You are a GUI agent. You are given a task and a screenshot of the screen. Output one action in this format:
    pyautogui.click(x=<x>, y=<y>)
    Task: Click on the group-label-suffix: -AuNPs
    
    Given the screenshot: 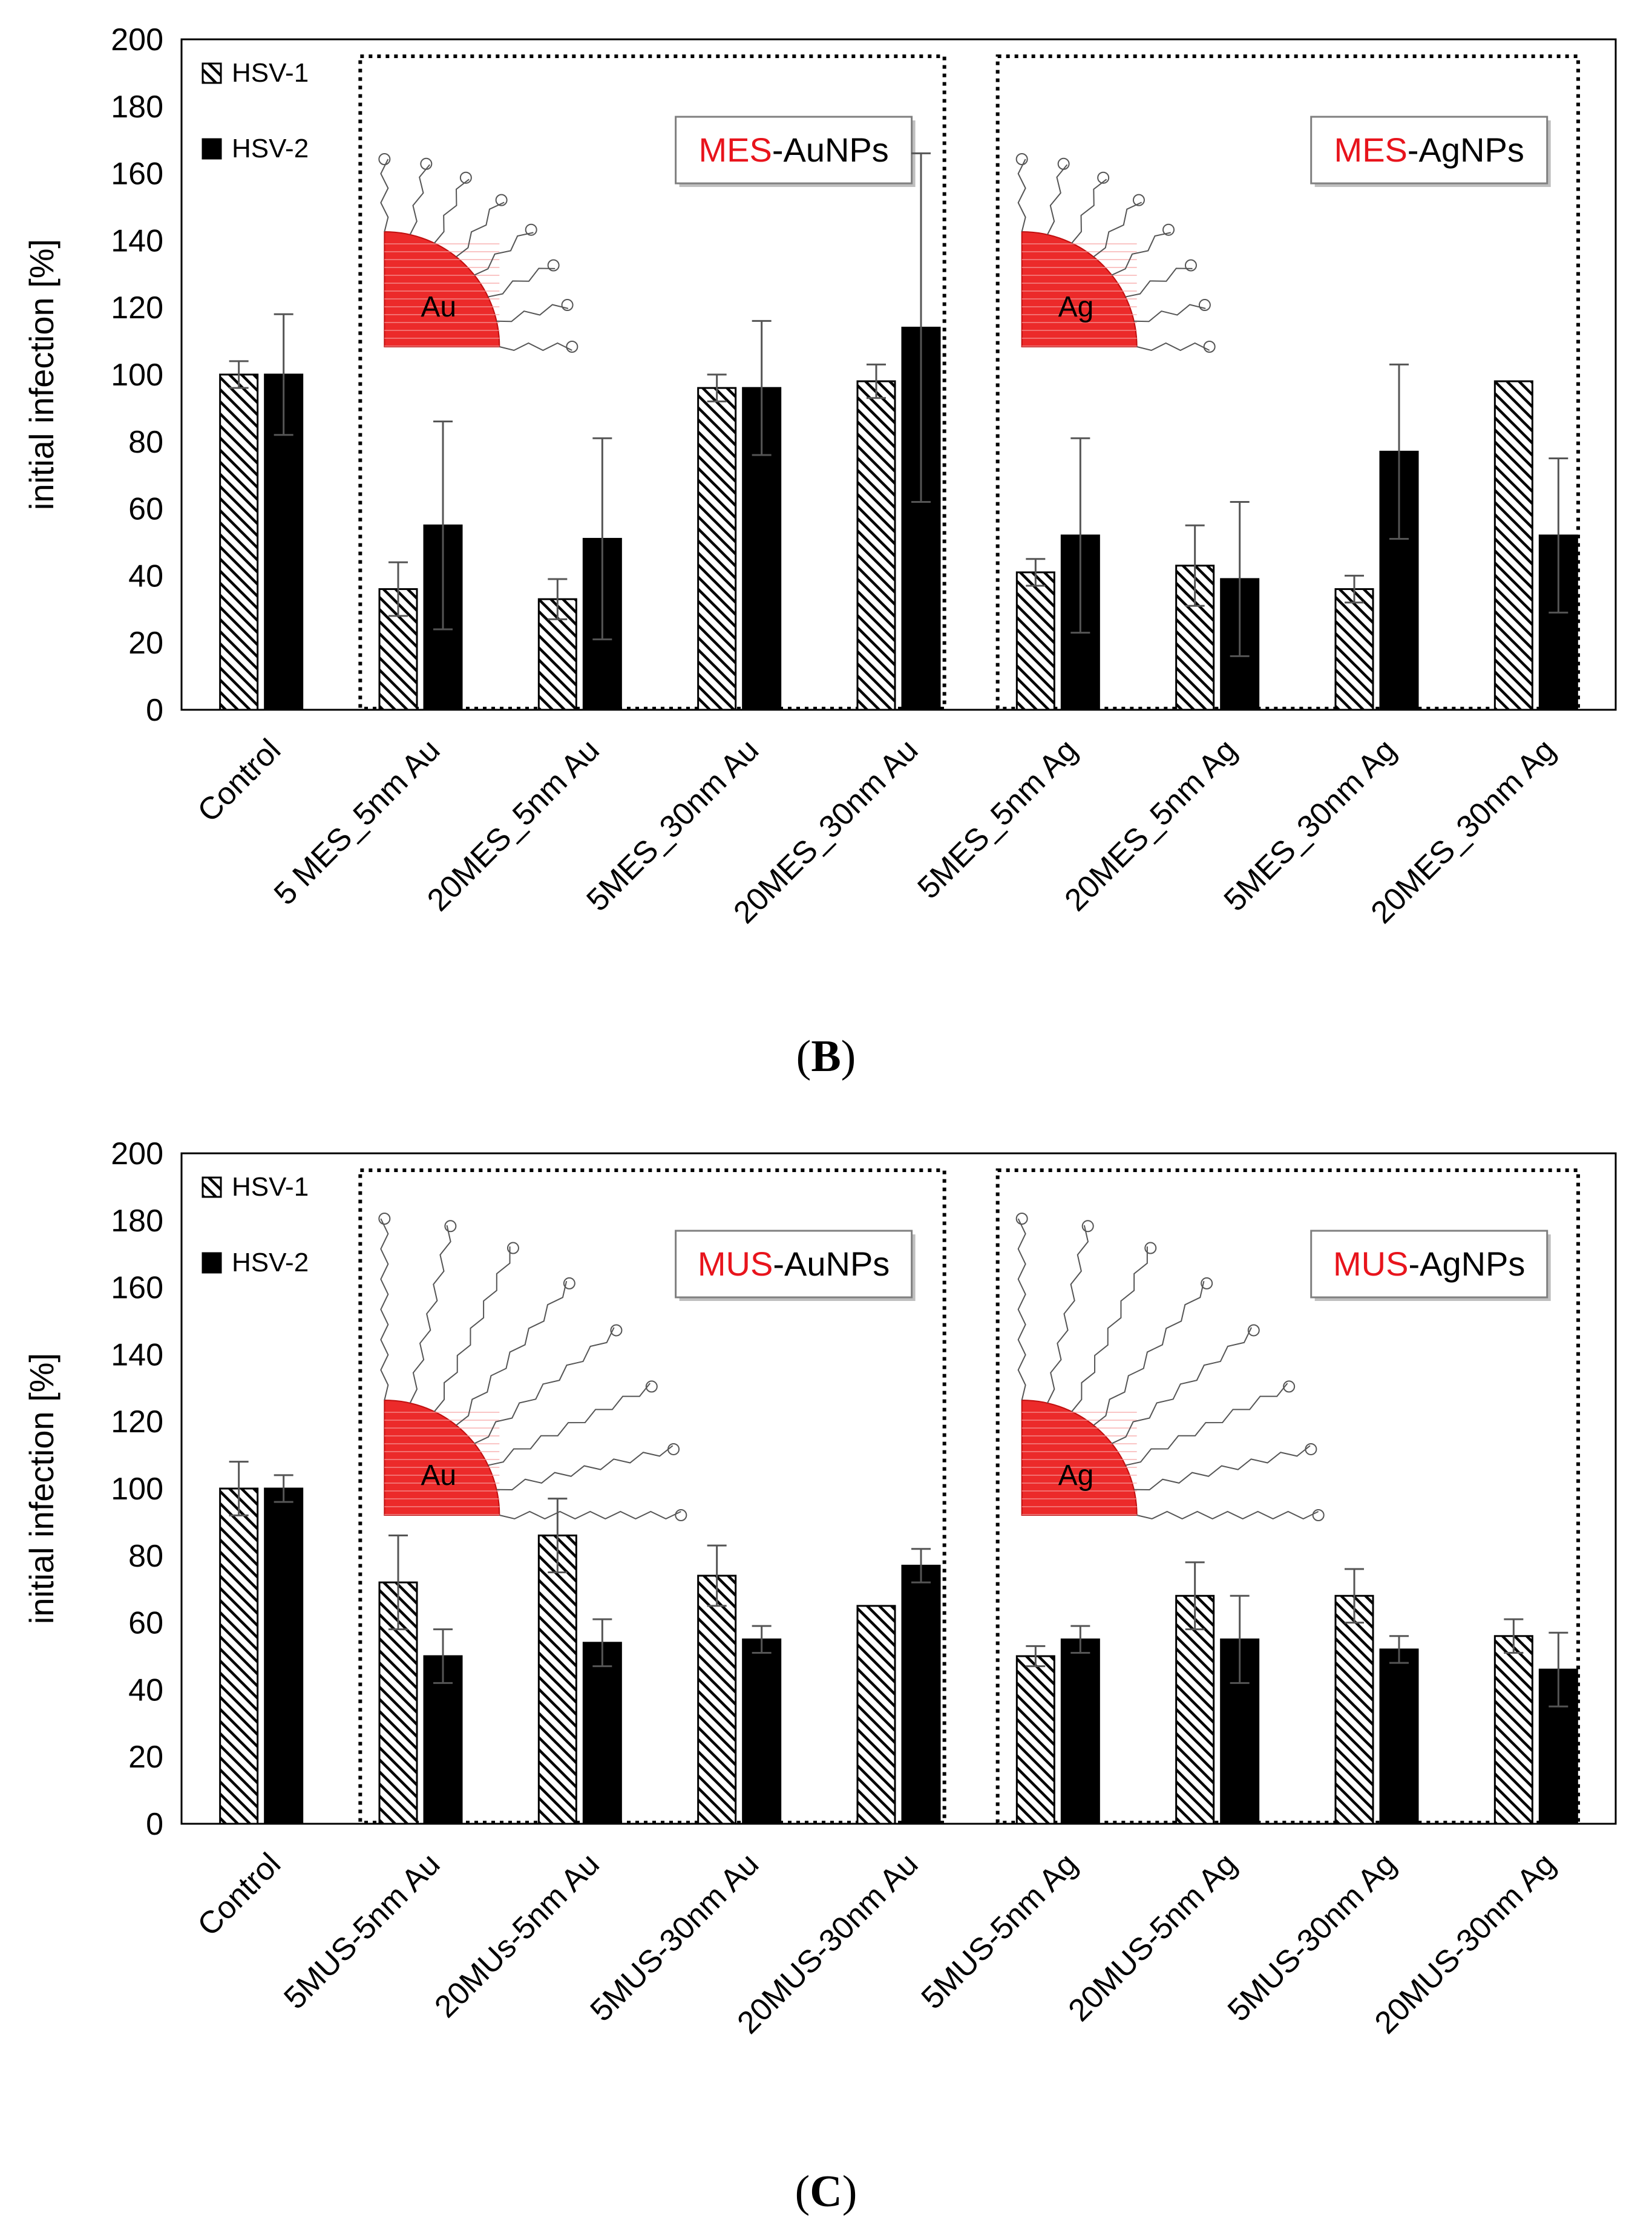 What is the action you would take?
    pyautogui.click(x=830, y=150)
    